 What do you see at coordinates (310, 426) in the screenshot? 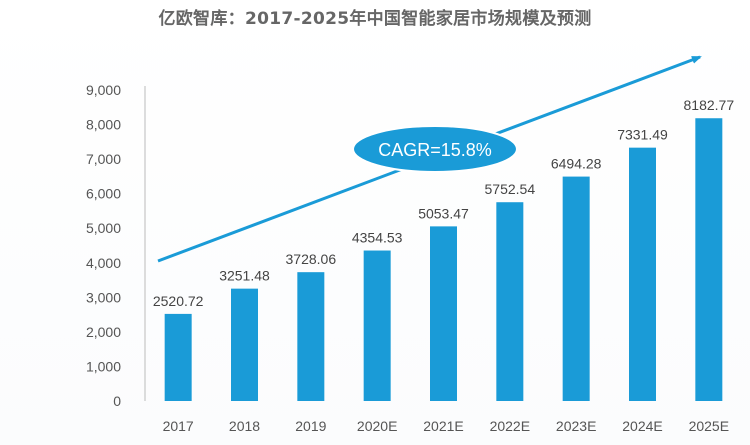
I see `x-tick-label: 2019` at bounding box center [310, 426].